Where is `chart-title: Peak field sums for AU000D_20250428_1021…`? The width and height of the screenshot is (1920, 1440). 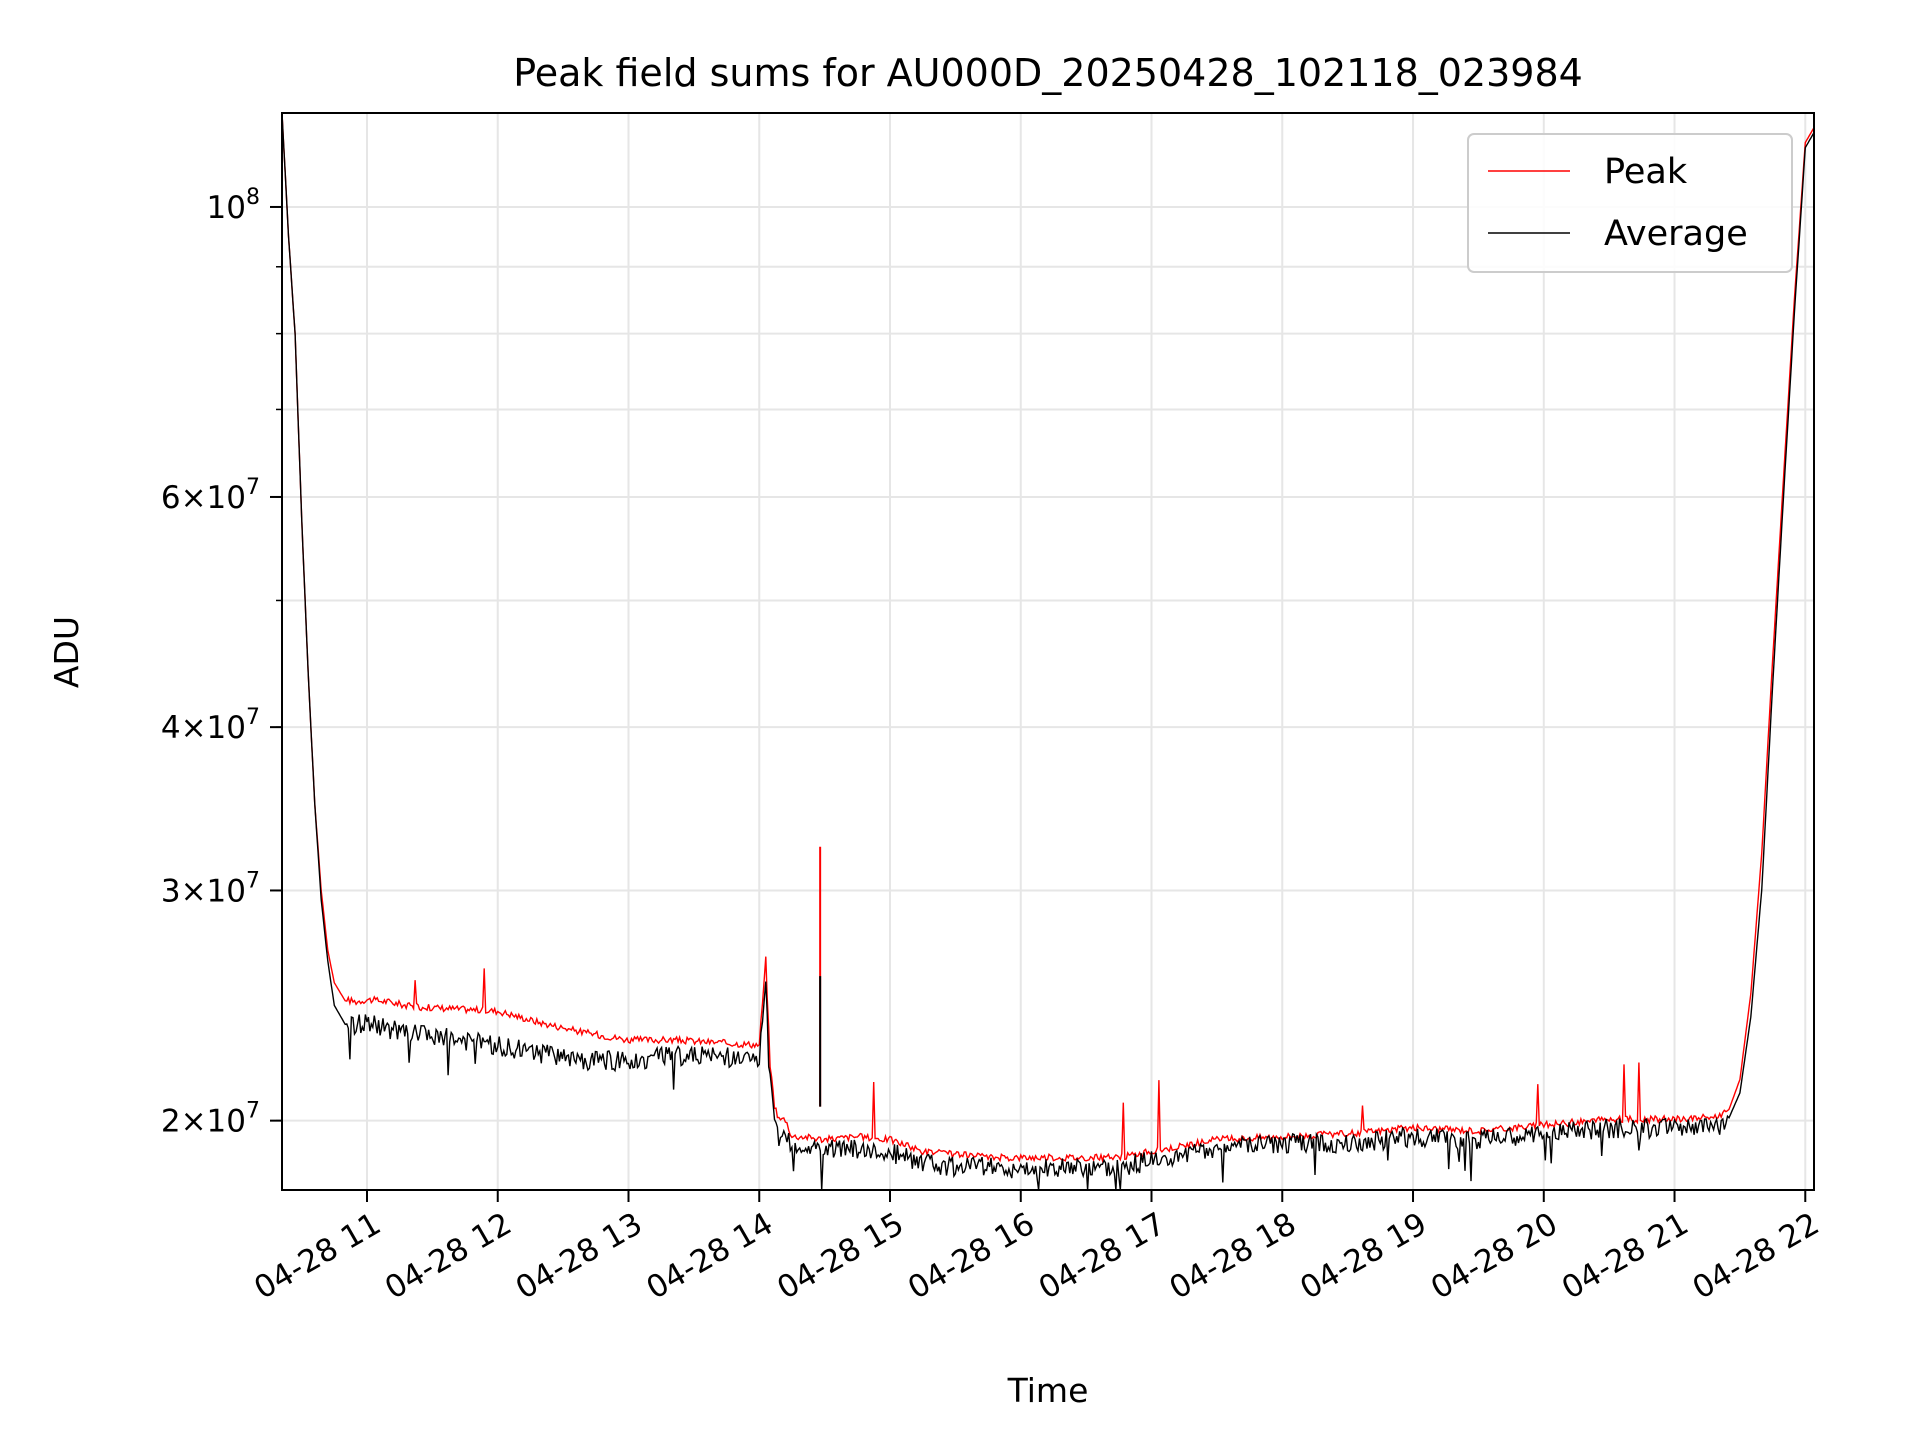
chart-title: Peak field sums for AU000D_20250428_1021… is located at coordinates (1048, 73).